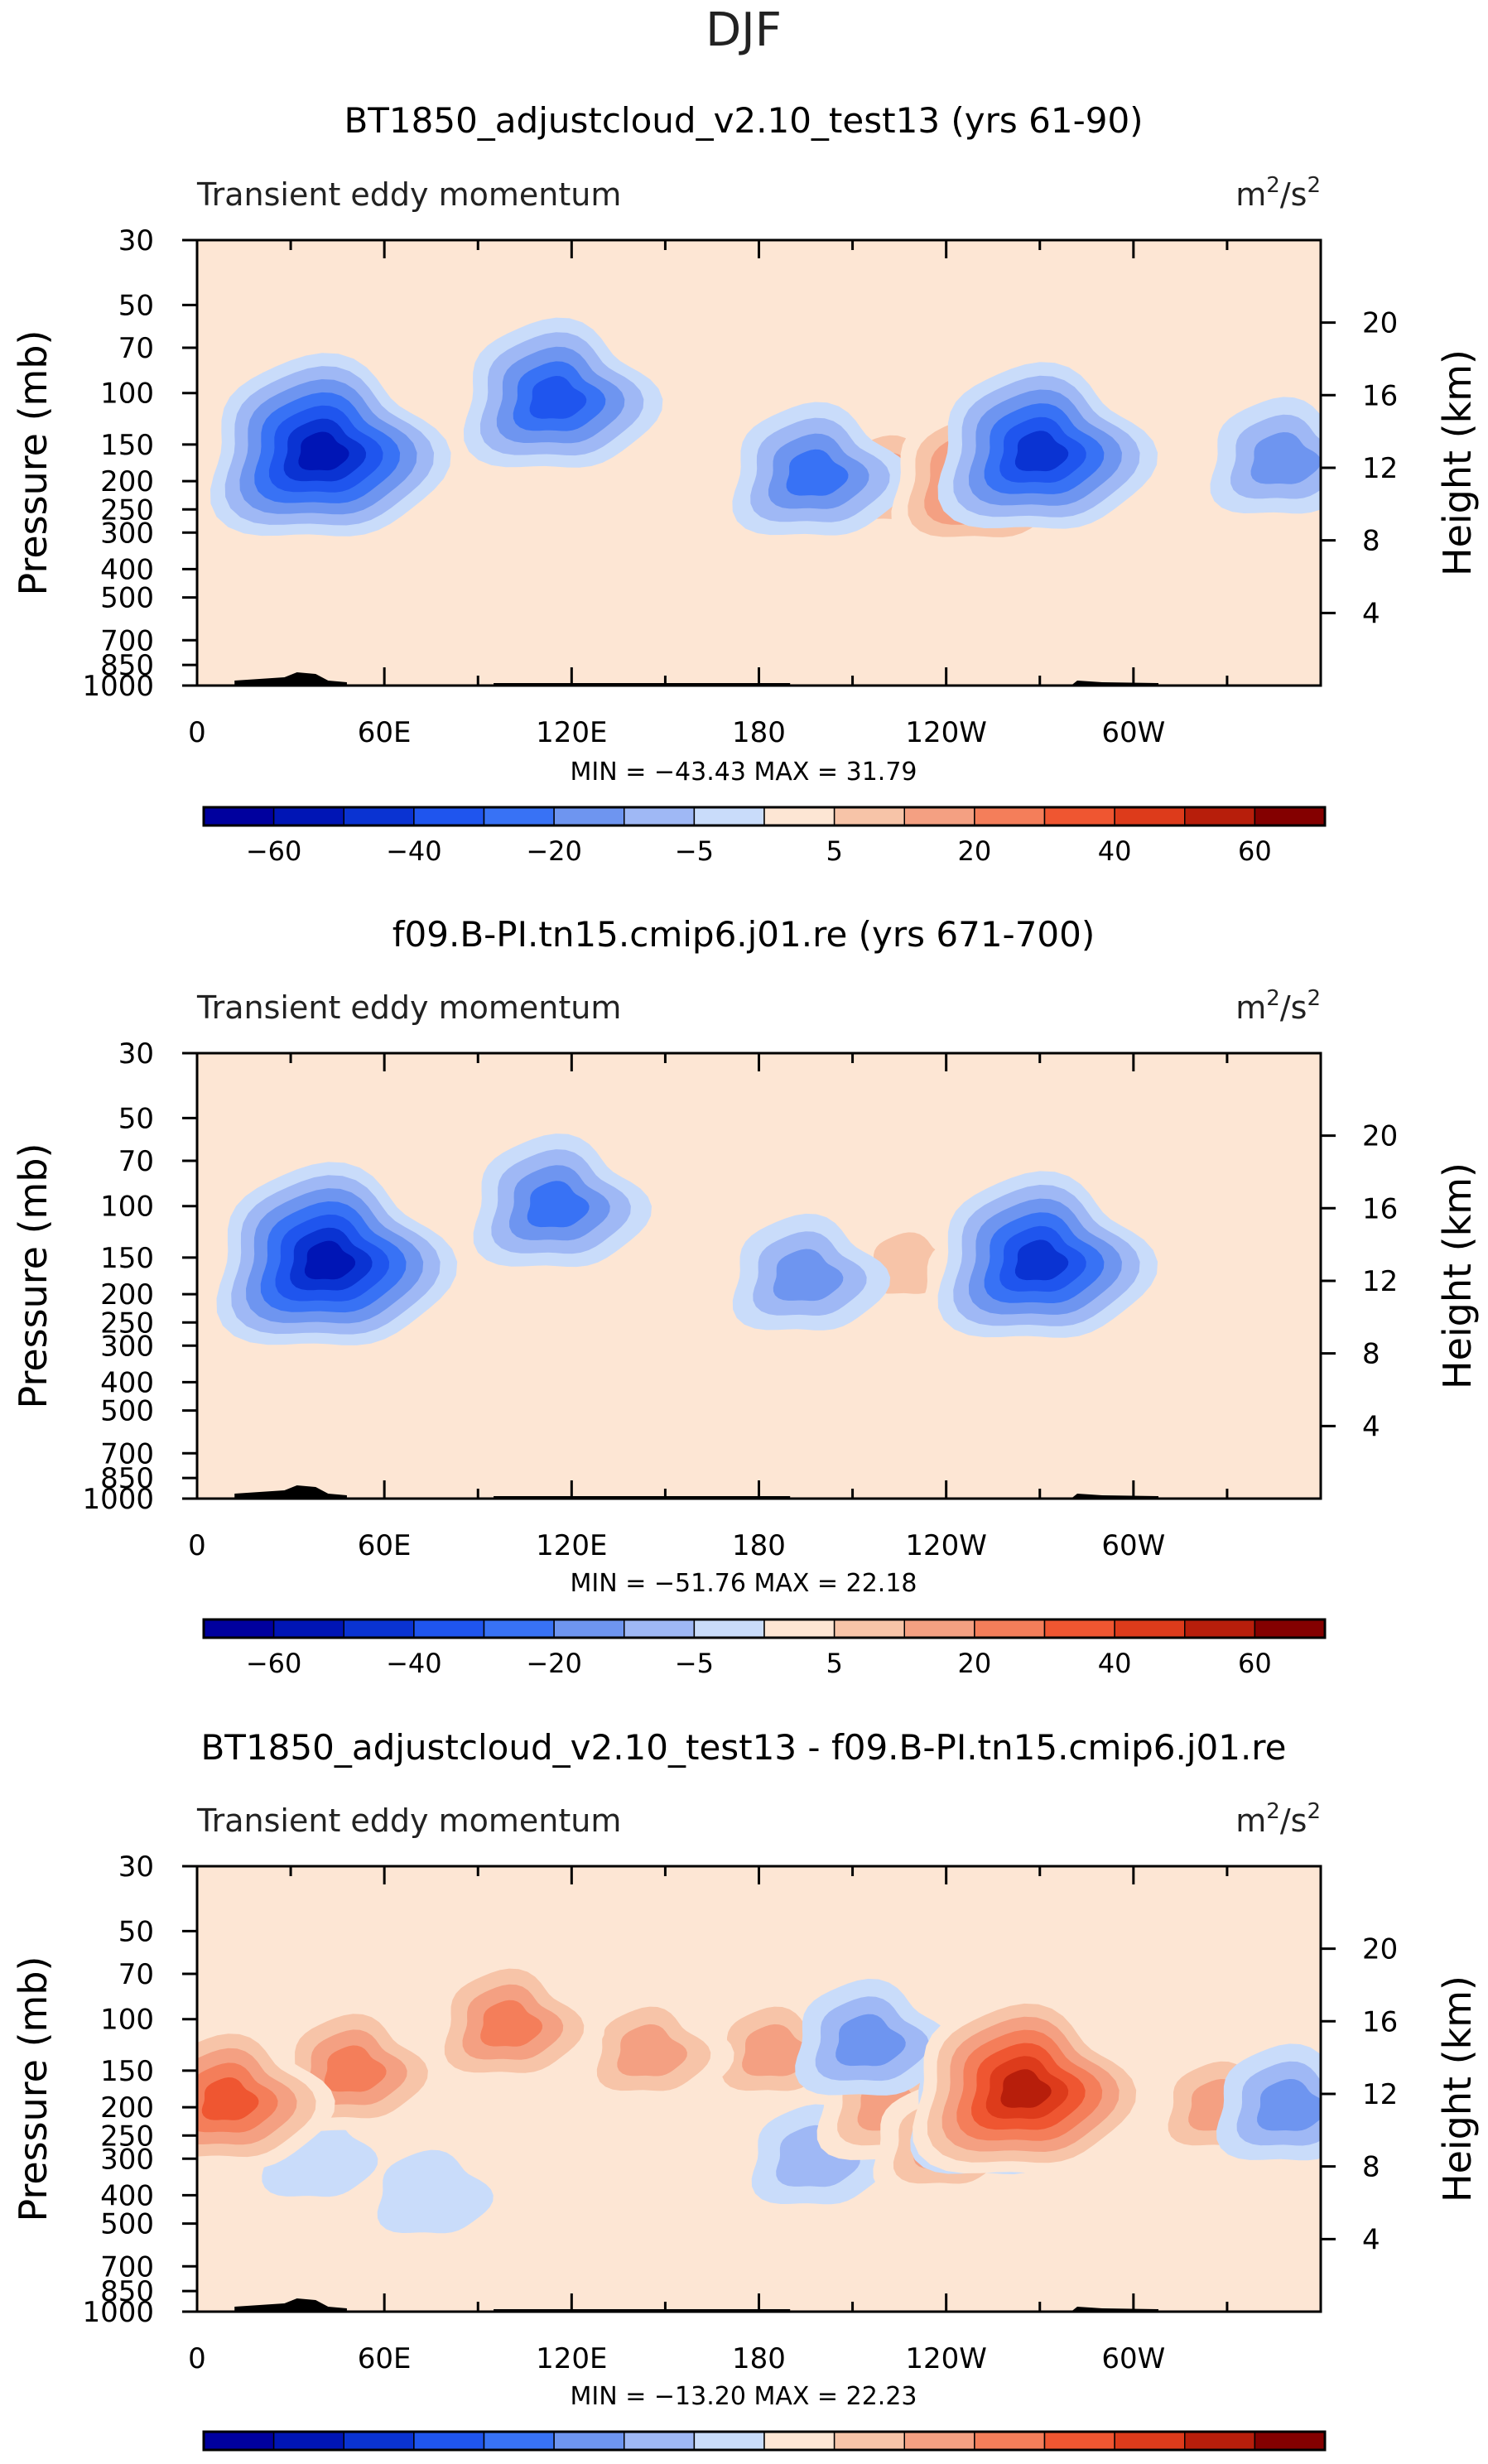  What do you see at coordinates (834, 2462) in the screenshot?
I see `colorbar-label: 1` at bounding box center [834, 2462].